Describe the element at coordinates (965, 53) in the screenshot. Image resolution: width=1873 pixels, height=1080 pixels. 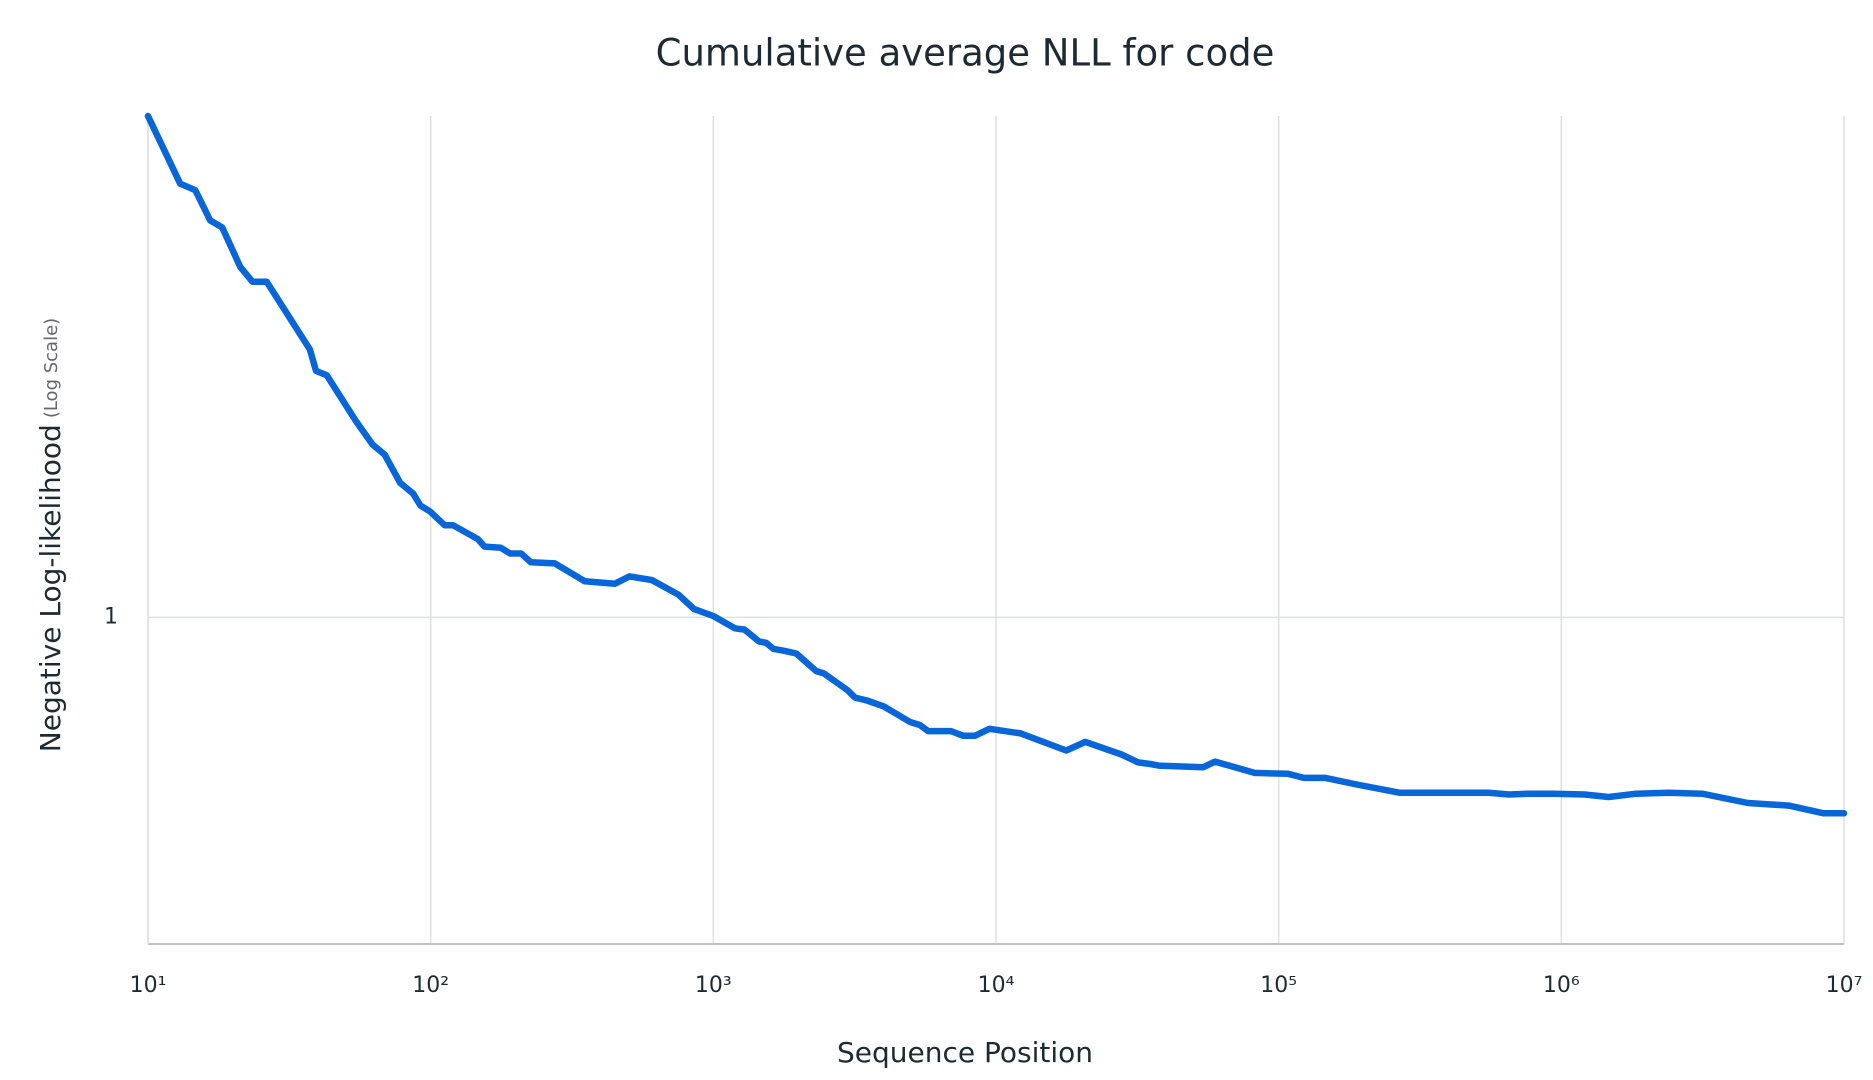
I see `chart-title: Cumulative average NLL for code` at that location.